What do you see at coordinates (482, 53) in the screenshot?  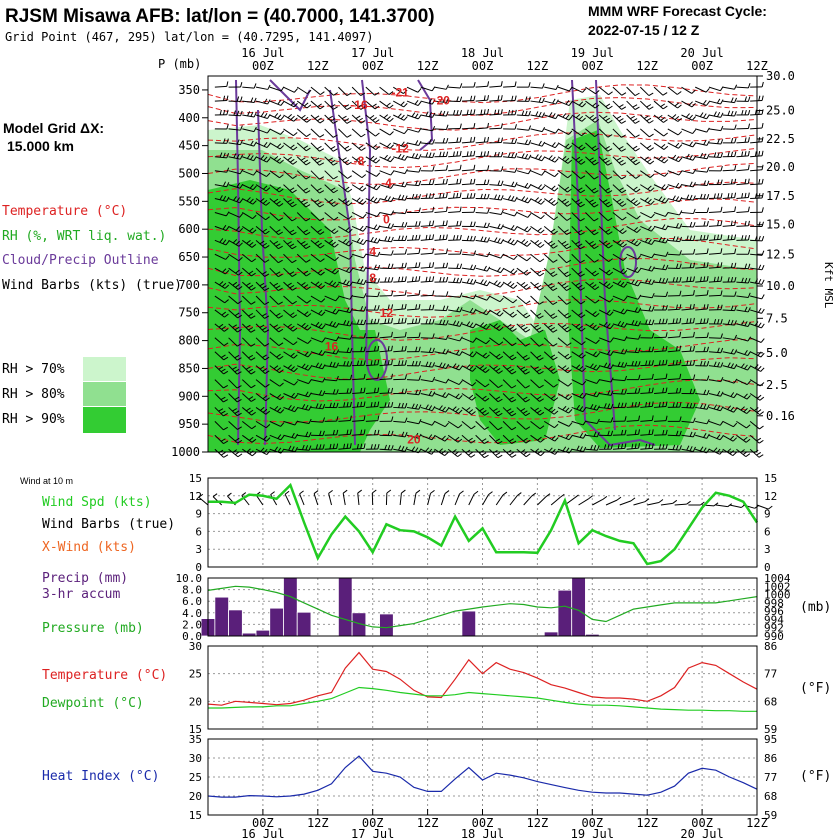 I see `day-label: 18 Jul` at bounding box center [482, 53].